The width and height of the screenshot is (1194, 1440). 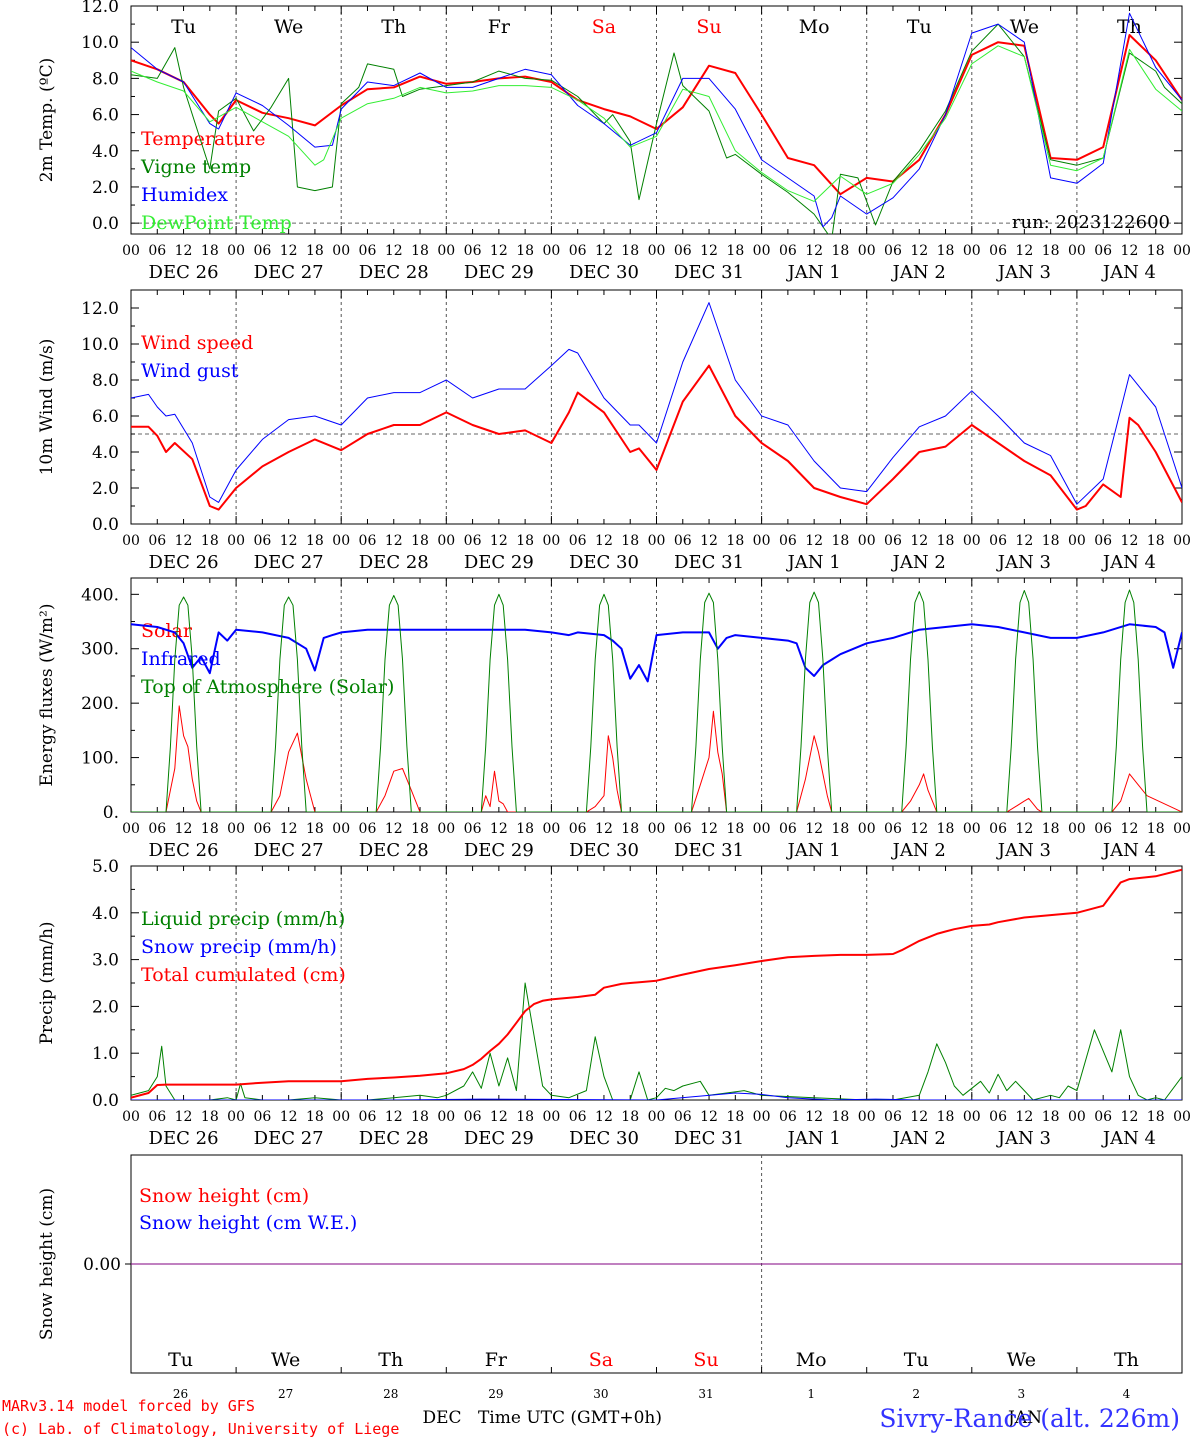 I want to click on y-tick-label: 4.0, so click(x=105, y=152).